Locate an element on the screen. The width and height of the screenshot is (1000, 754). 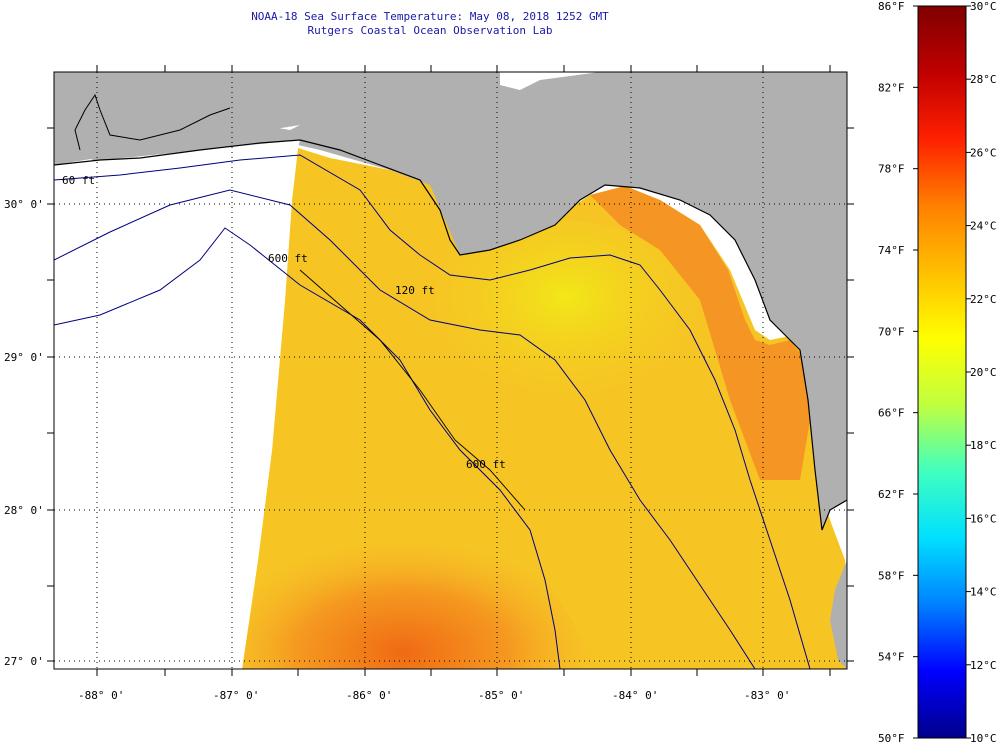
colorbar-c-label: 22°C is located at coordinates (983, 299).